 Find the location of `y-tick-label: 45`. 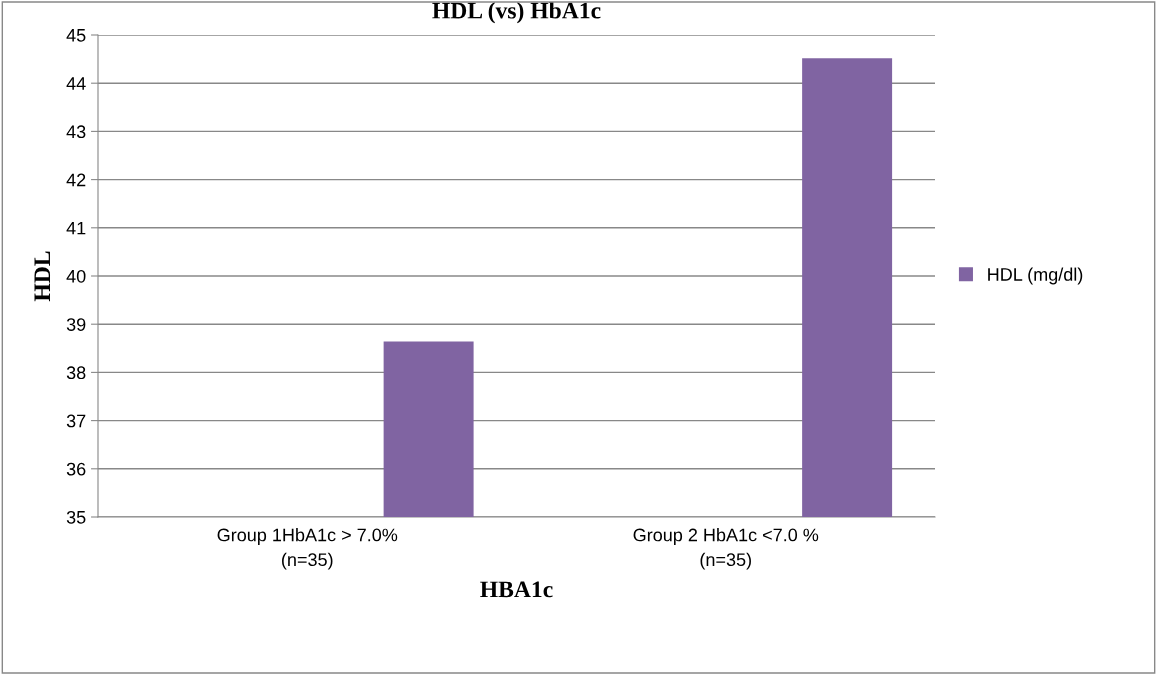

y-tick-label: 45 is located at coordinates (76, 35).